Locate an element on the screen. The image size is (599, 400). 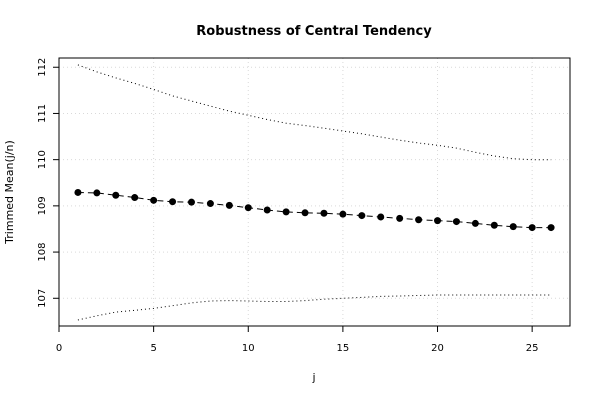
x-axis: 0 5 10 15 20 25 is located at coordinates (297, 340).